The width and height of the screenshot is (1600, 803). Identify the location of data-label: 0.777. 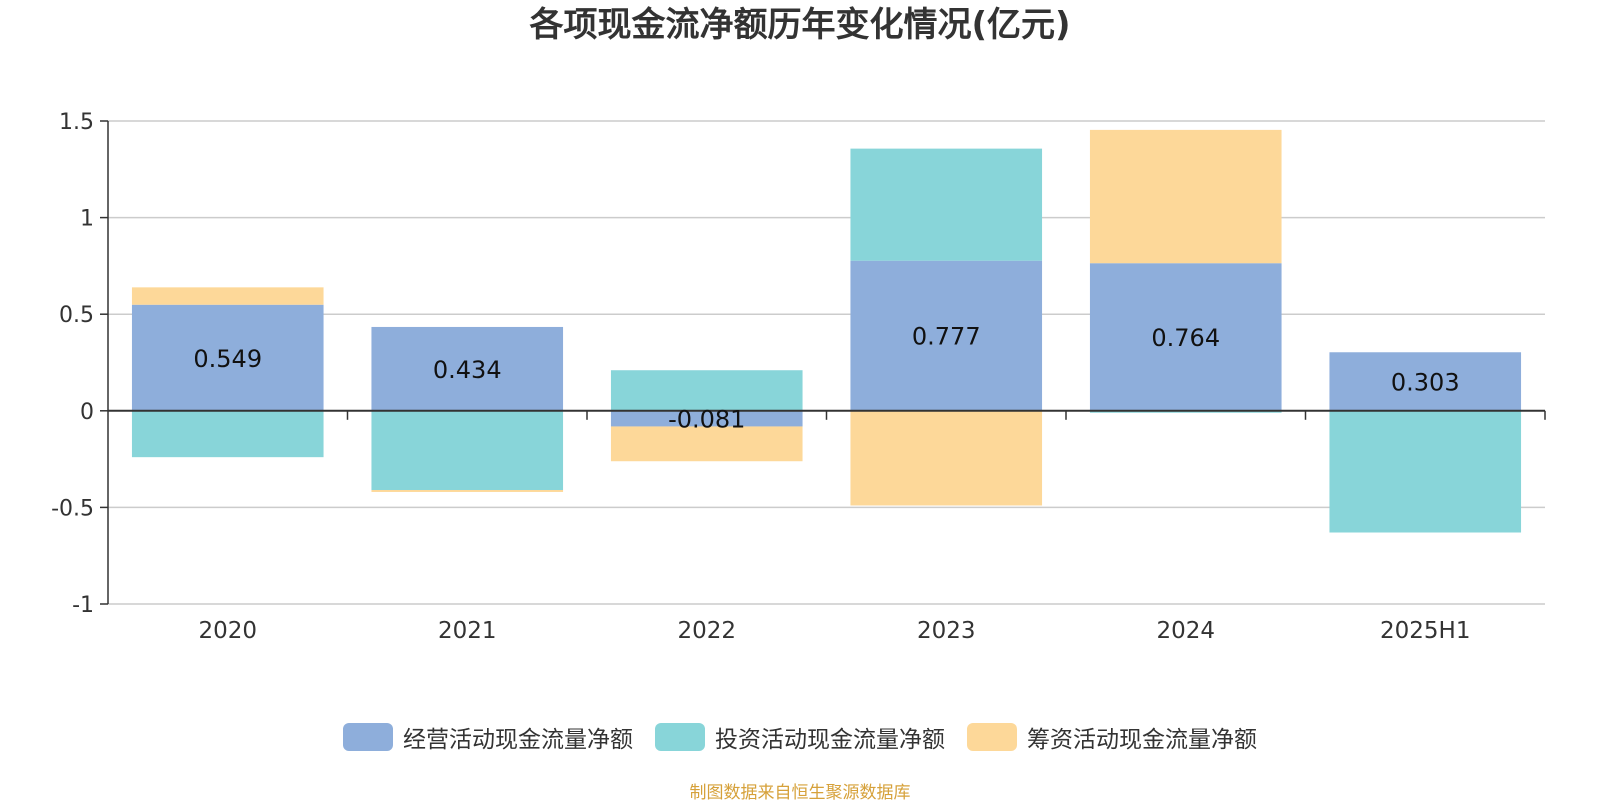
(946, 337).